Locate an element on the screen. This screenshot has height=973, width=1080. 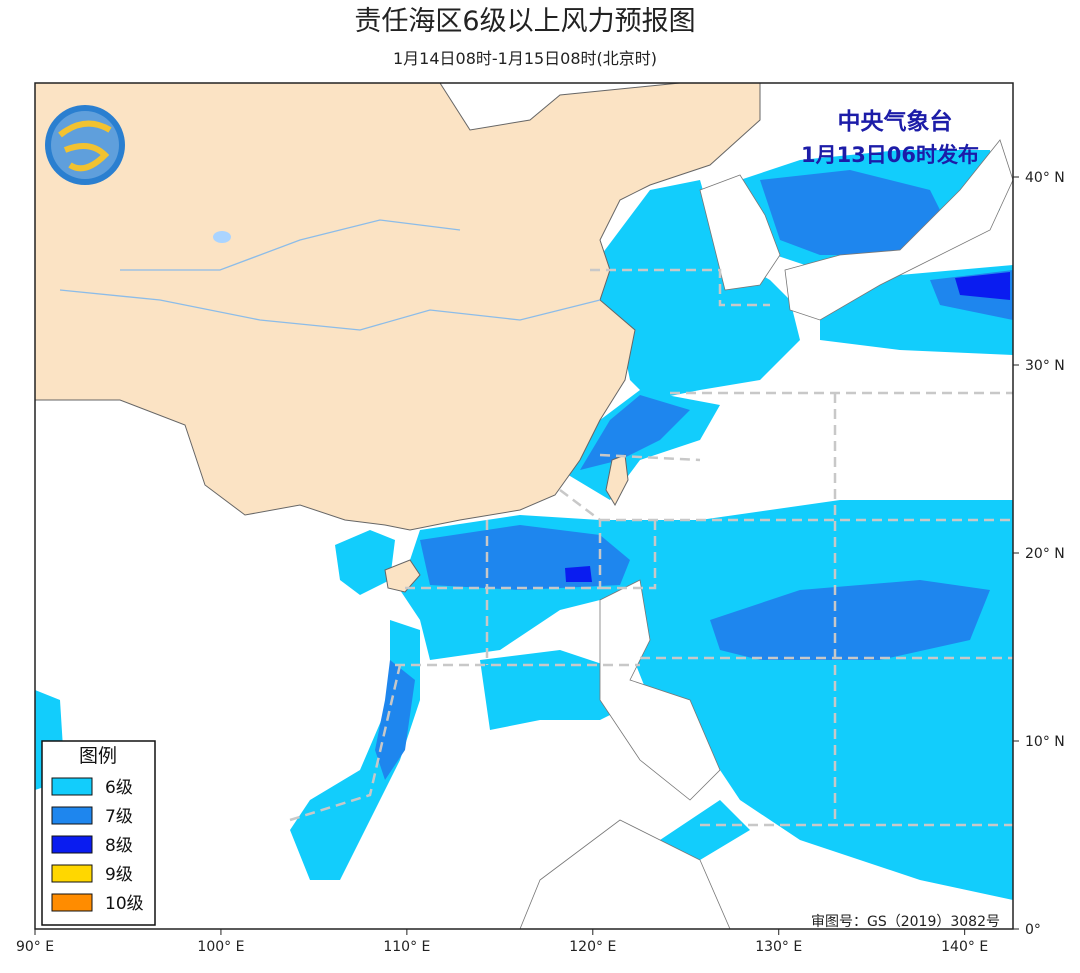
legend-label: 9级 is located at coordinates (119, 875).